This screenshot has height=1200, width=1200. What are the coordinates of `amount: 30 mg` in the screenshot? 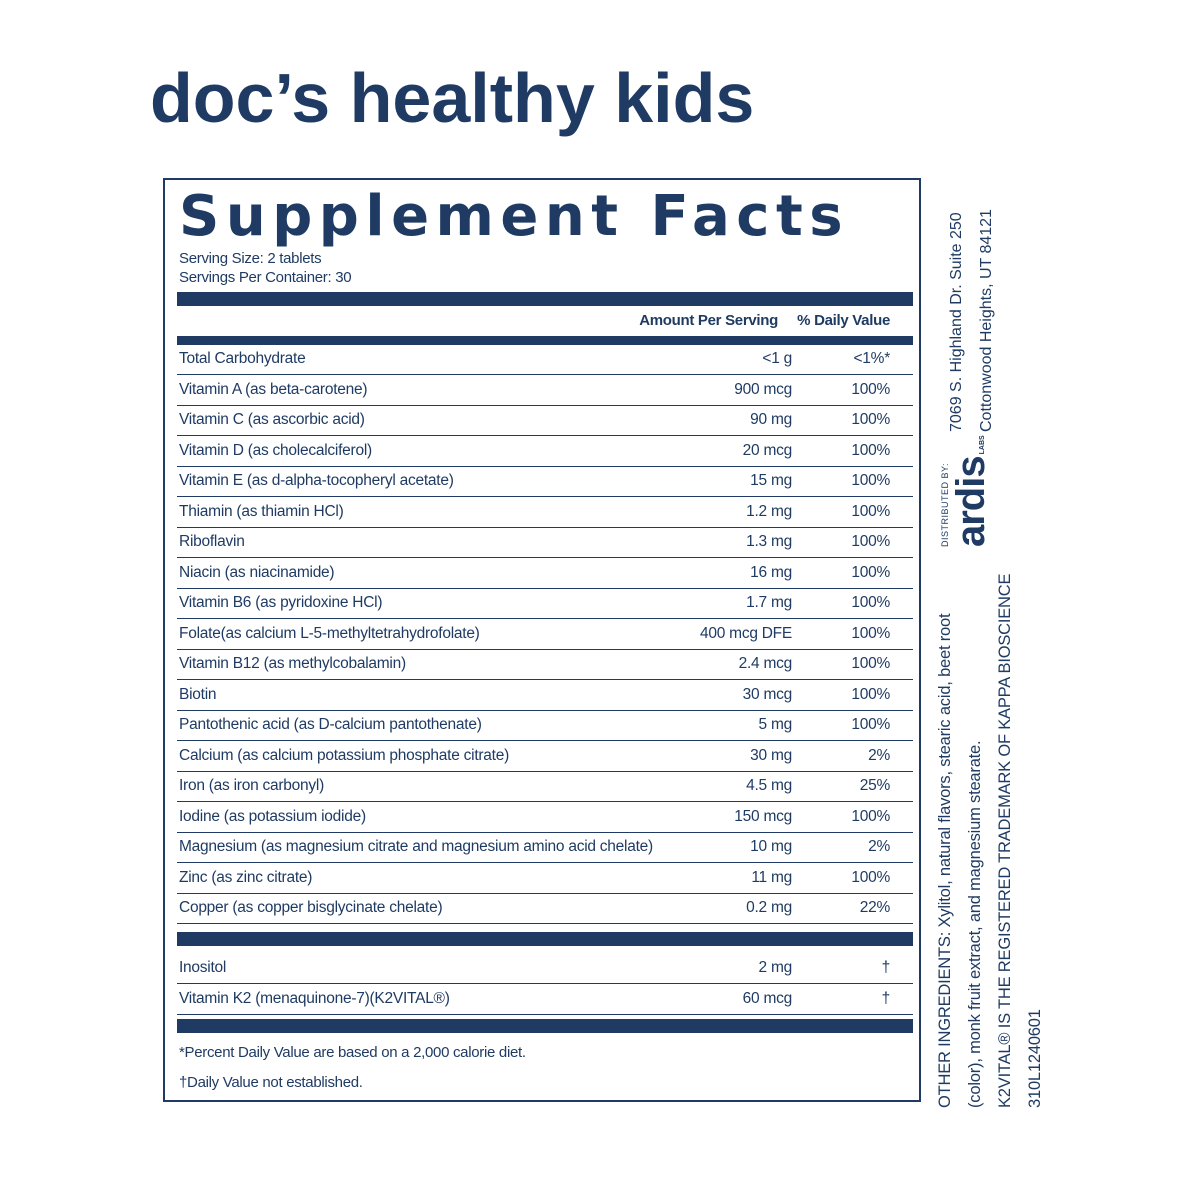 It's located at (771, 755).